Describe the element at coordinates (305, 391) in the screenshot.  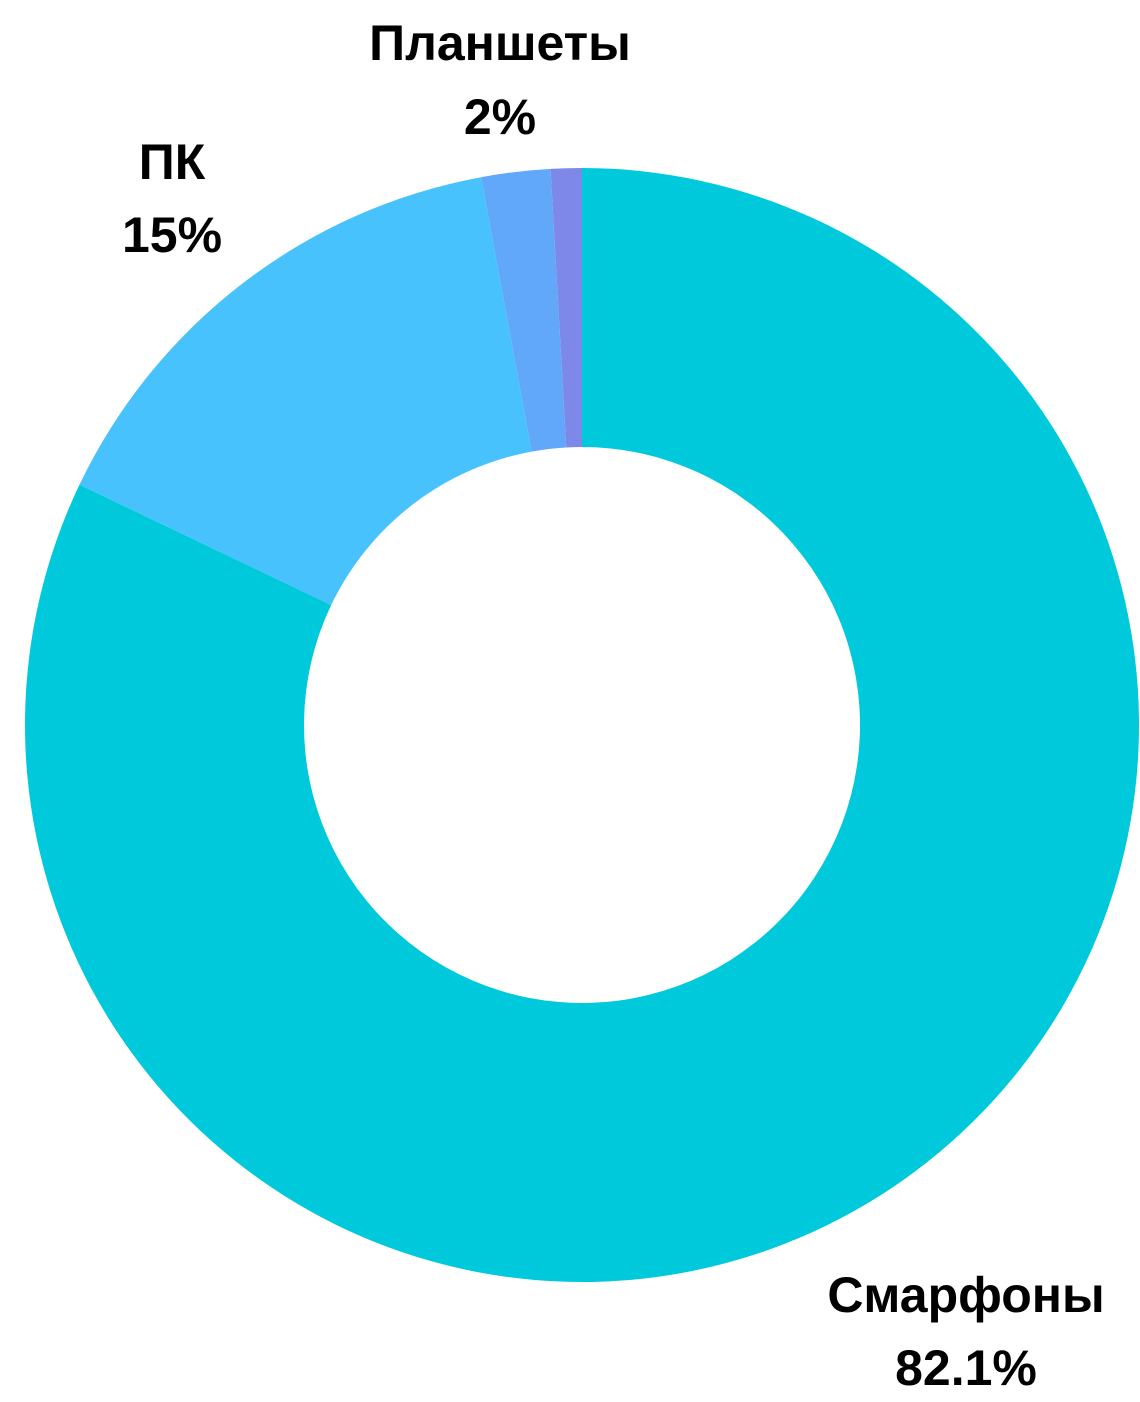
I see `slice-ПК-1` at that location.